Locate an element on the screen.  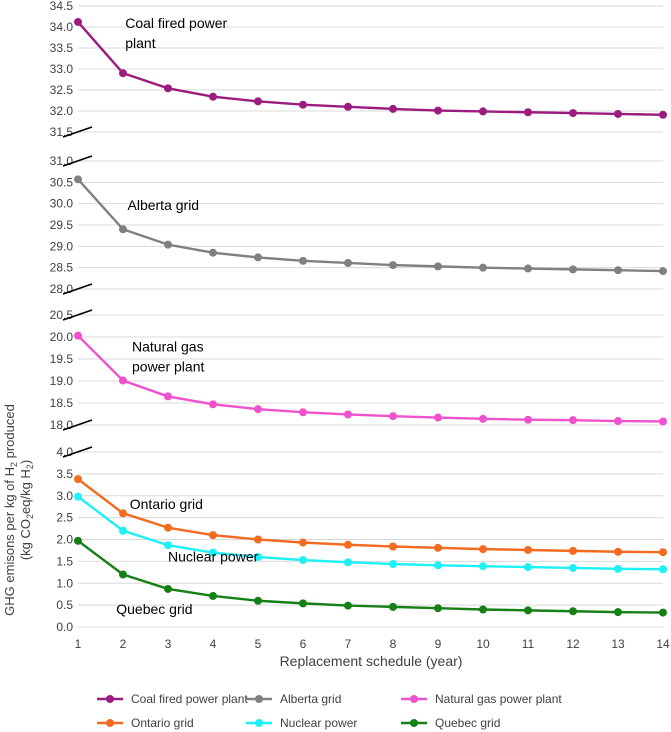
legend-label: Nuclear power is located at coordinates (318, 723).